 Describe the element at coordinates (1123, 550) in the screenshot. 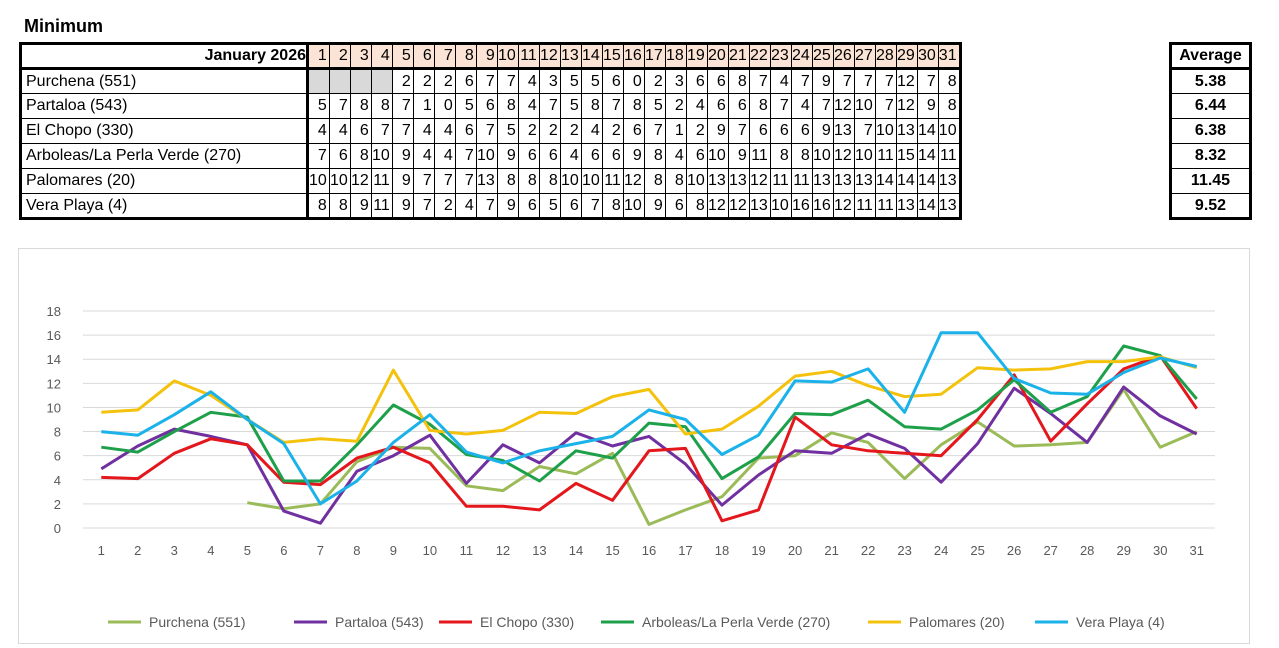

I see `x-tick-label: 29` at that location.